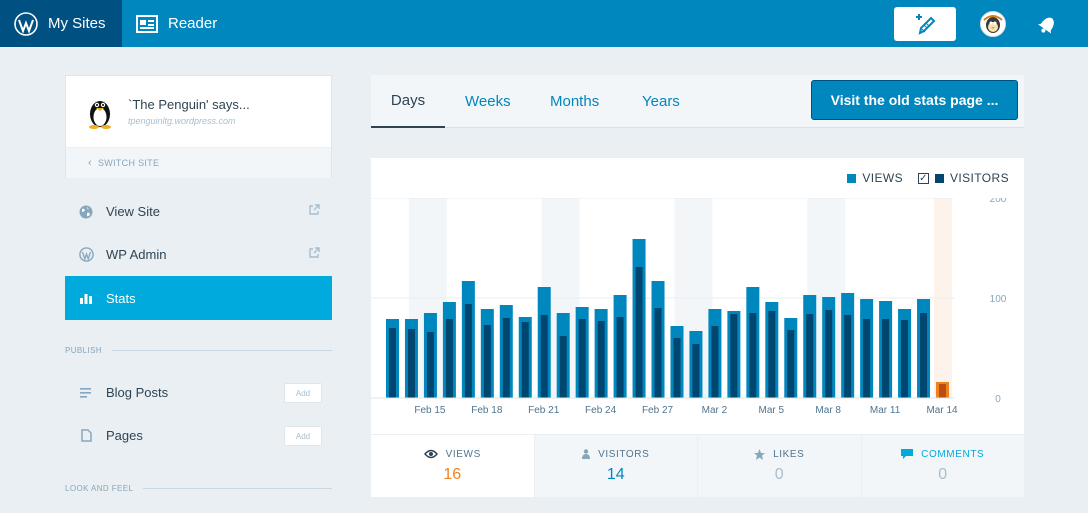 This screenshot has width=1088, height=513. Describe the element at coordinates (147, 23) in the screenshot. I see `reader-icon` at that location.